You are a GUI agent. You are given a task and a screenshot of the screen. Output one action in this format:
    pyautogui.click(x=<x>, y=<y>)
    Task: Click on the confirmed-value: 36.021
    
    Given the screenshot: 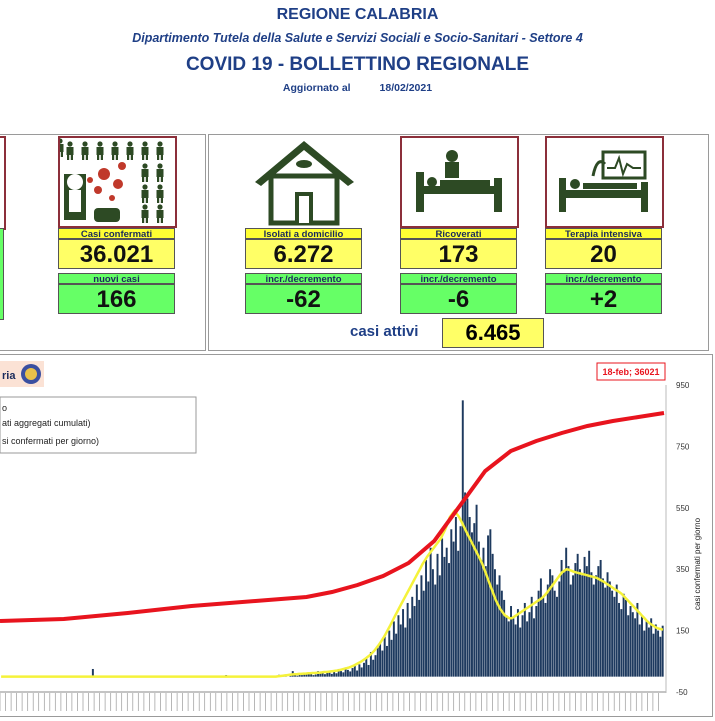 What is the action you would take?
    pyautogui.click(x=116, y=254)
    